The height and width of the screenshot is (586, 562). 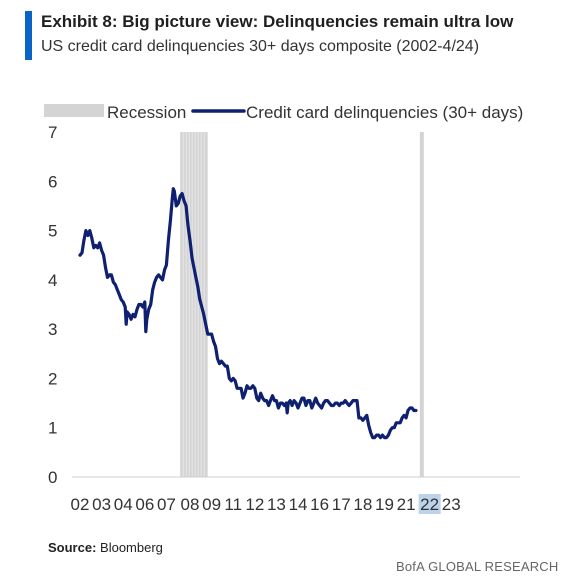 I want to click on x-tick-highlight, so click(x=429, y=504).